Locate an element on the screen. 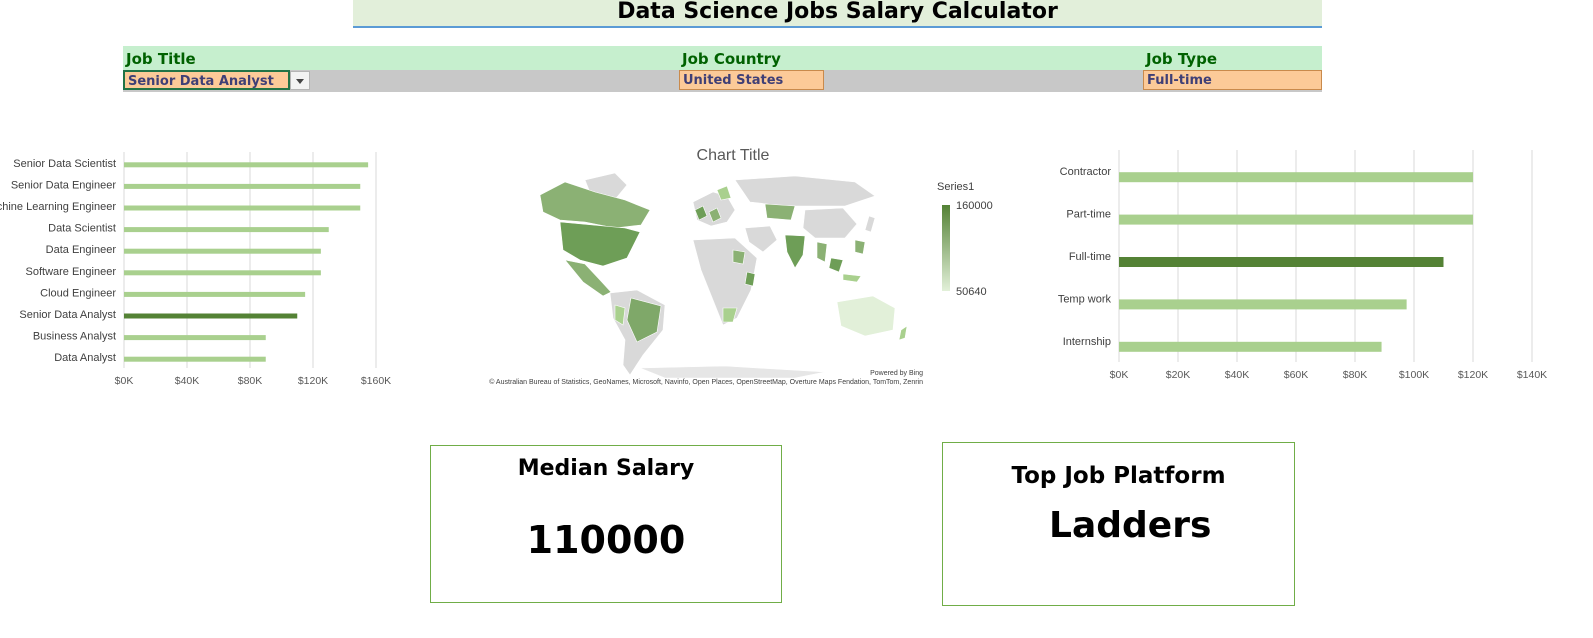 This screenshot has height=638, width=1593. category-label: Data Scientist is located at coordinates (82, 229).